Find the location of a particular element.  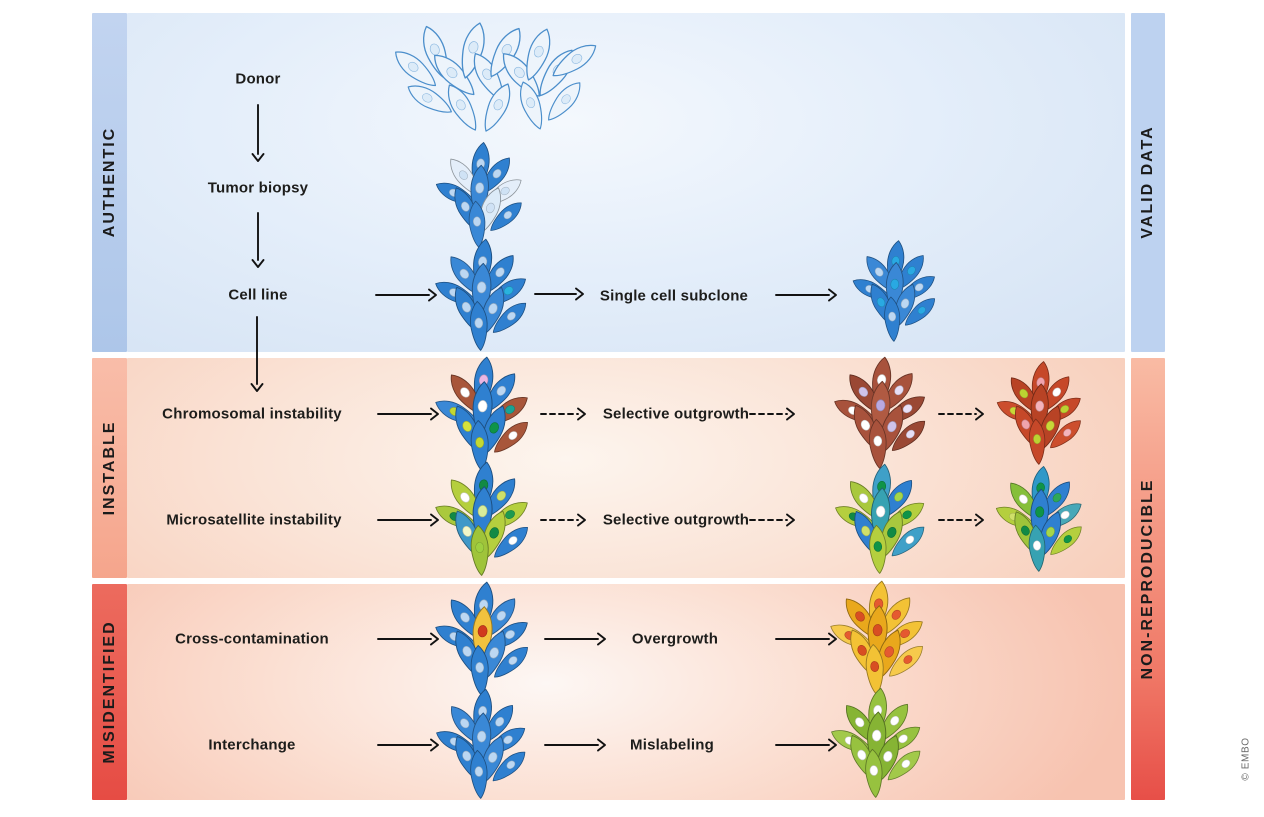

mislabeling-label: Mislabeling is located at coordinates (672, 745).